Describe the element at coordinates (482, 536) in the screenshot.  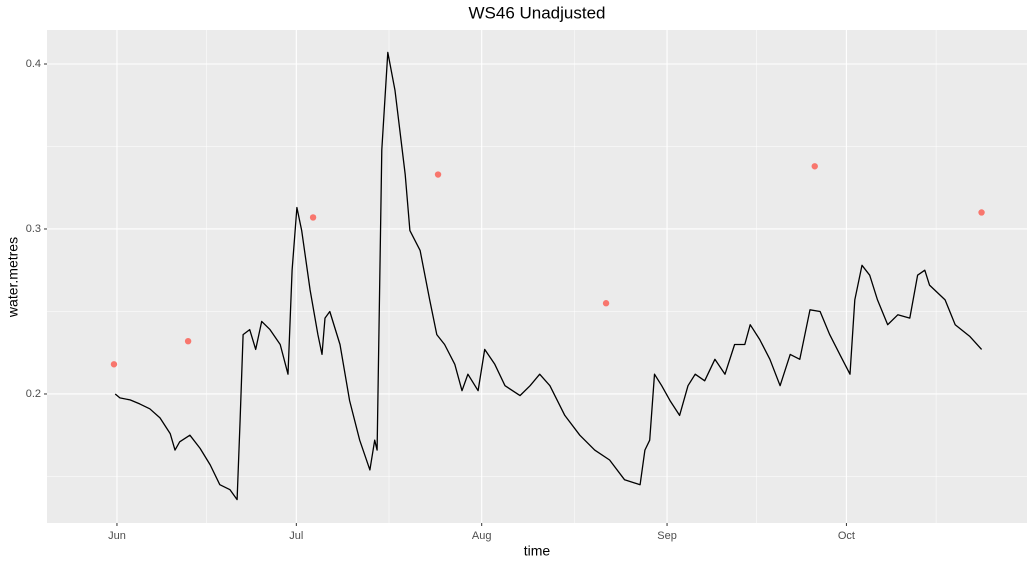
I see `x-tick-label: Aug` at that location.